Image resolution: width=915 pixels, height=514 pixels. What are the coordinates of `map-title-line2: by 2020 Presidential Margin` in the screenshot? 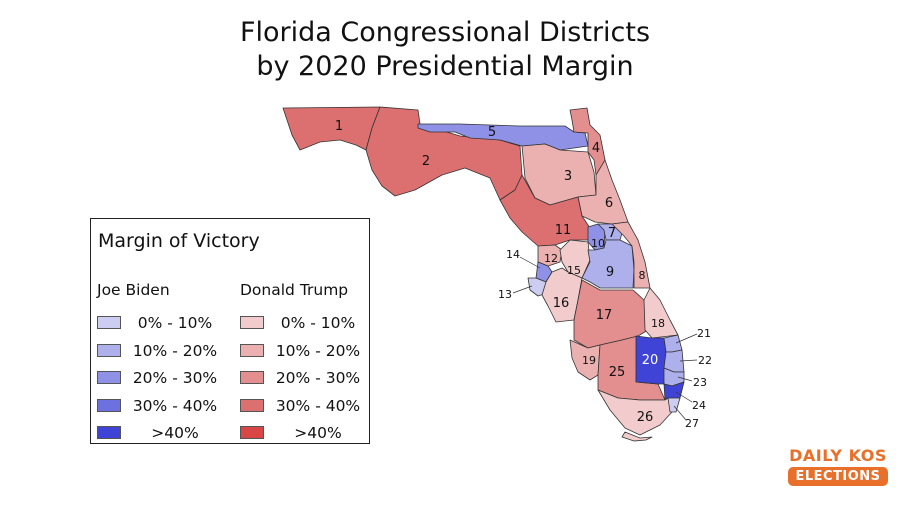 It's located at (445, 66).